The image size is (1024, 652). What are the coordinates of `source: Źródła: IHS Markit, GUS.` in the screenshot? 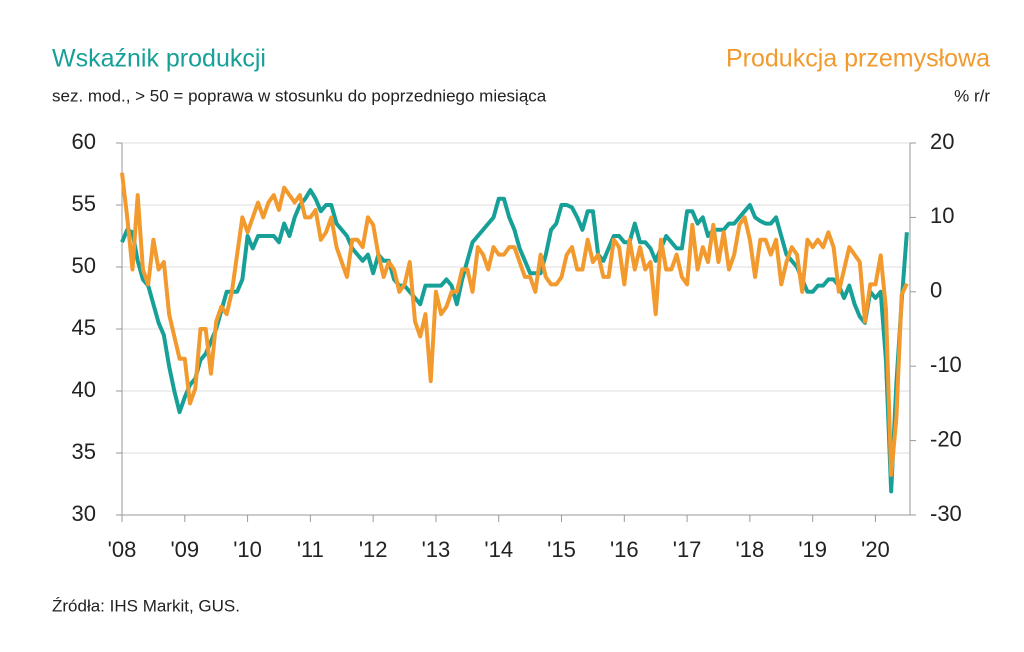 It's located at (146, 605).